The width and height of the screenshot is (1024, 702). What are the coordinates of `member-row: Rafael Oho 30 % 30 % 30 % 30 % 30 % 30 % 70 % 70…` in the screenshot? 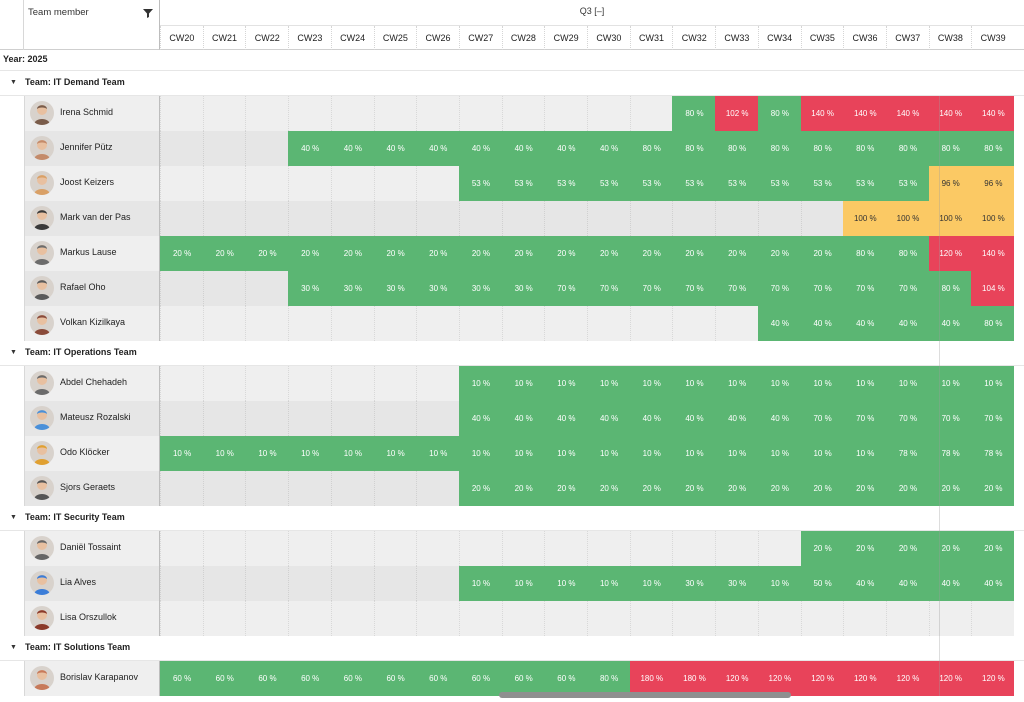 It's located at (512, 288).